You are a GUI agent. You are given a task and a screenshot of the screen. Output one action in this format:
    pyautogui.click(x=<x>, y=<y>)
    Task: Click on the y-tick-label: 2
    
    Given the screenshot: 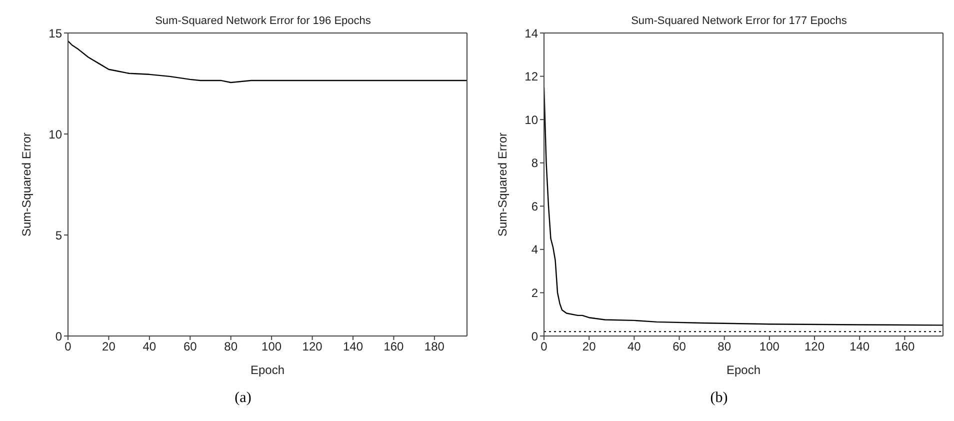 What is the action you would take?
    pyautogui.click(x=534, y=293)
    